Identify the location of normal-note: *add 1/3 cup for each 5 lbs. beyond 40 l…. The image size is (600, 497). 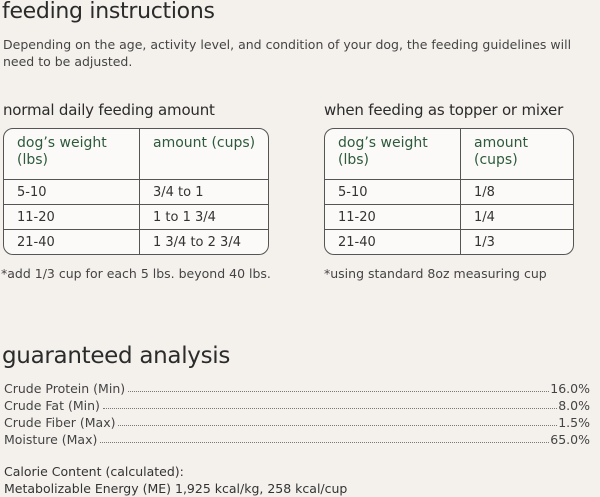
(136, 273).